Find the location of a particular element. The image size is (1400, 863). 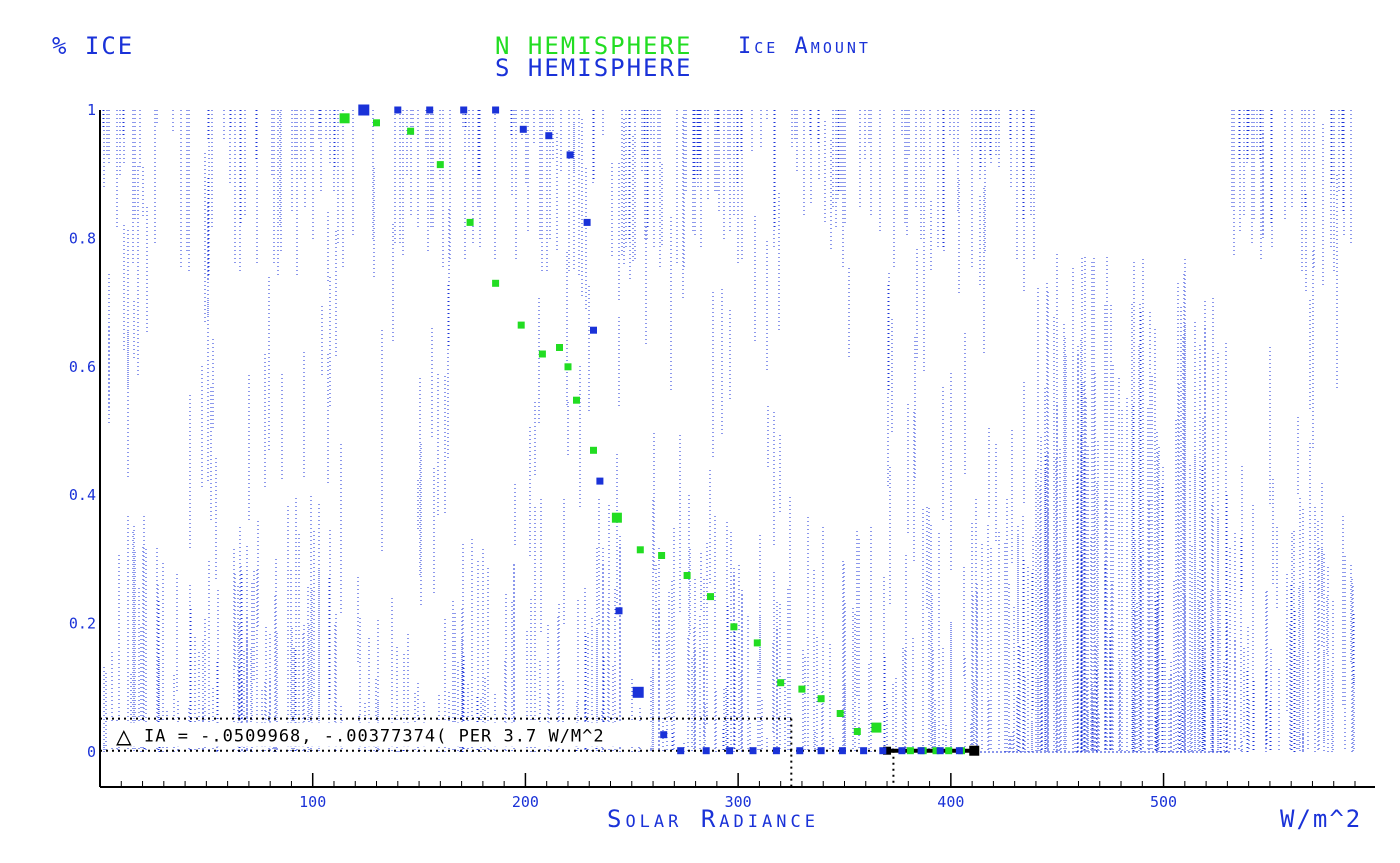

x-tick-label: 500 is located at coordinates (1163, 802).